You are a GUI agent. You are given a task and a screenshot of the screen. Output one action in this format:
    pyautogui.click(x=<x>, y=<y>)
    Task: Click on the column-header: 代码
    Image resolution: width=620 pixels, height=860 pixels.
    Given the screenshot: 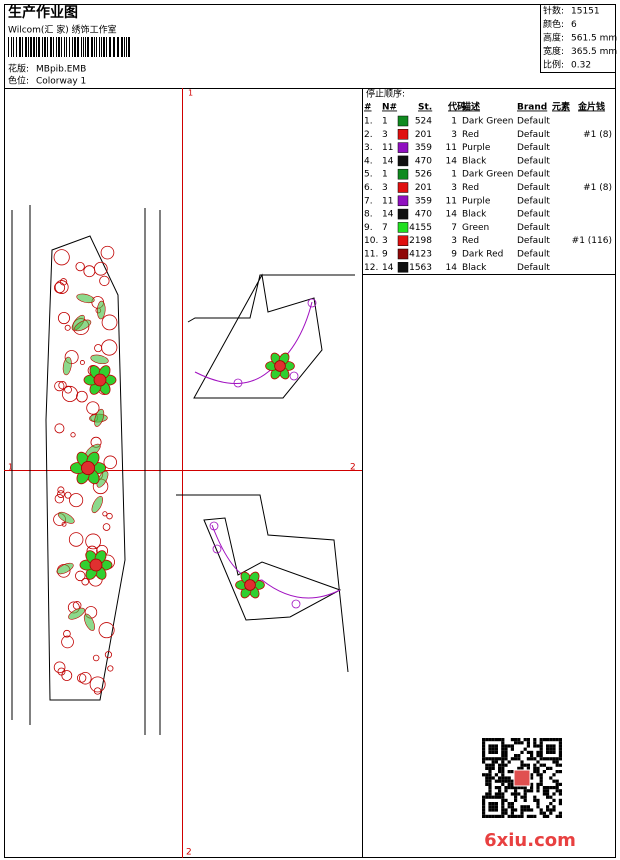 What is the action you would take?
    pyautogui.click(x=456, y=107)
    